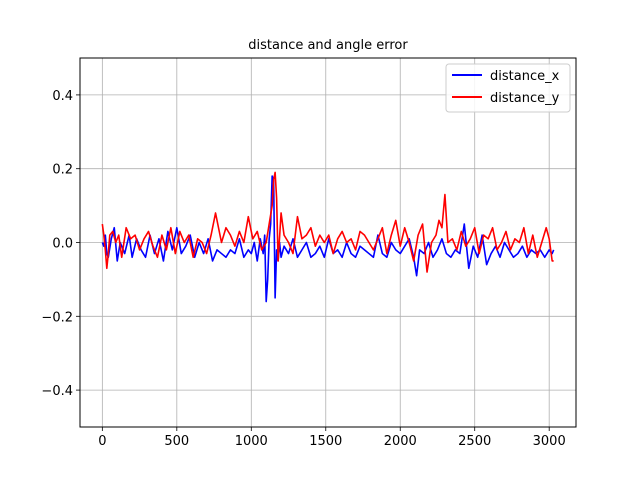  What do you see at coordinates (251, 441) in the screenshot?
I see `x-tick-label: 1000` at bounding box center [251, 441].